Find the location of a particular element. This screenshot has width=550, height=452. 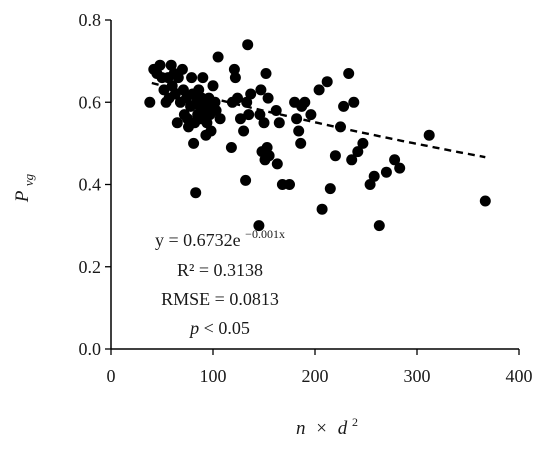

x-axis-title-base: n is located at coordinates (301, 428).